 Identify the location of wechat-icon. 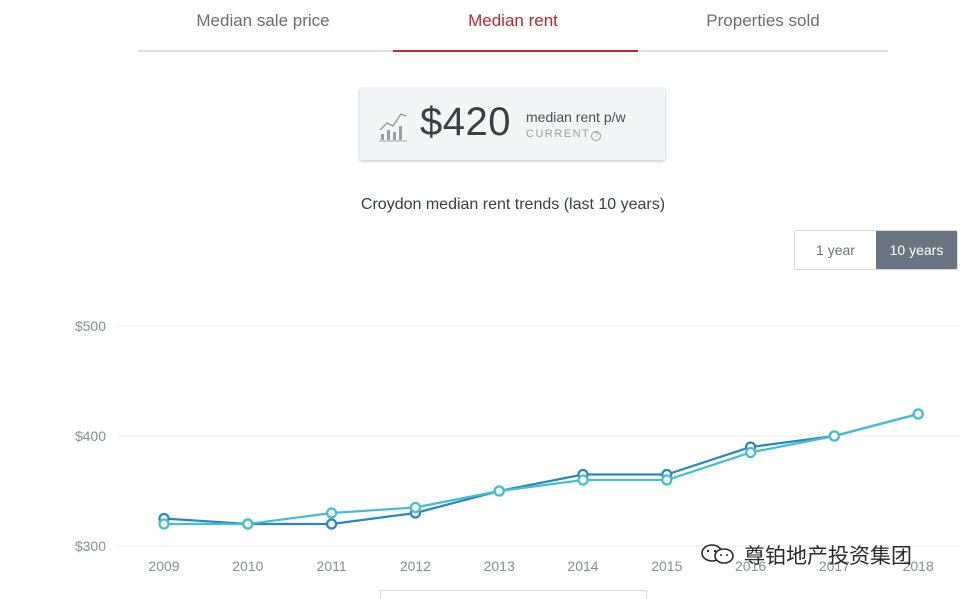
(717, 554).